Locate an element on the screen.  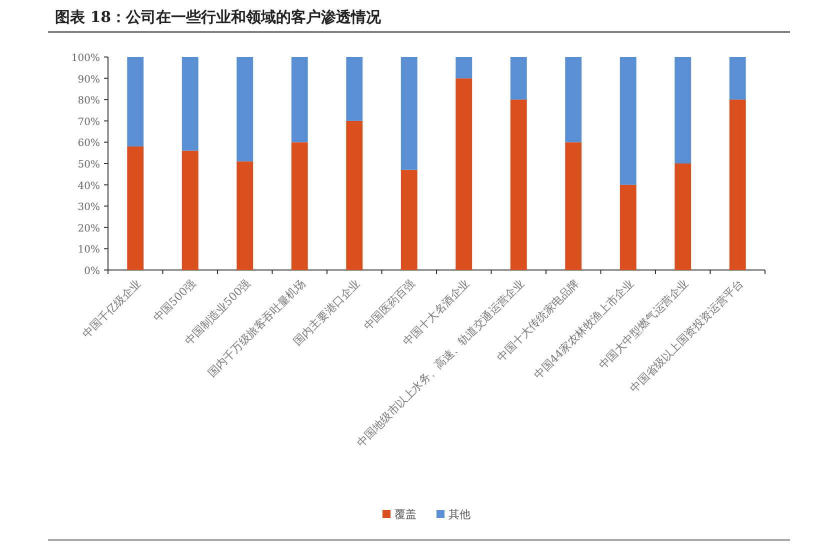
y-tick-label: 60% is located at coordinates (89, 144).